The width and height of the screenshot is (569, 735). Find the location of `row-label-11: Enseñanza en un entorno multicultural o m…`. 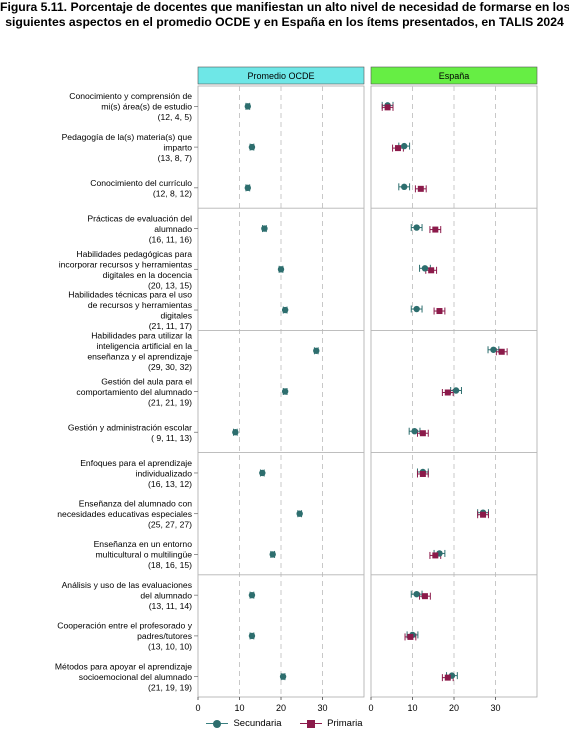

row-label-11: Enseñanza en un entorno multicultural o m… is located at coordinates (143, 554).